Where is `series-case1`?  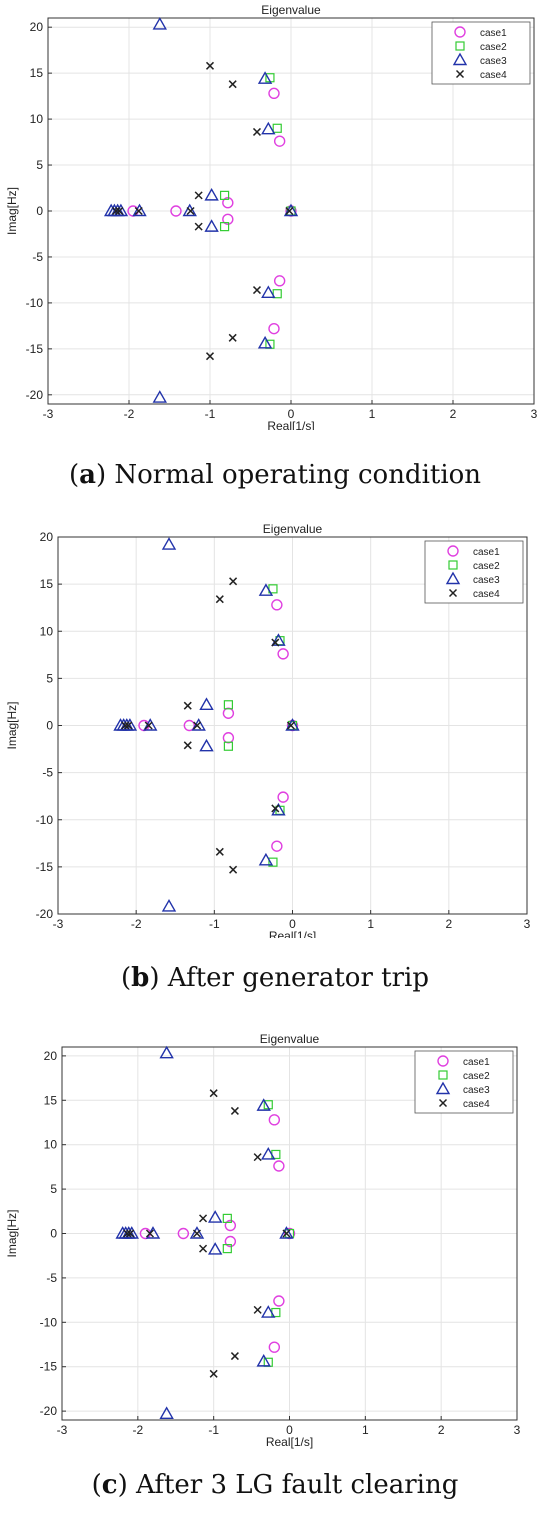
series-case1 is located at coordinates (217, 1233).